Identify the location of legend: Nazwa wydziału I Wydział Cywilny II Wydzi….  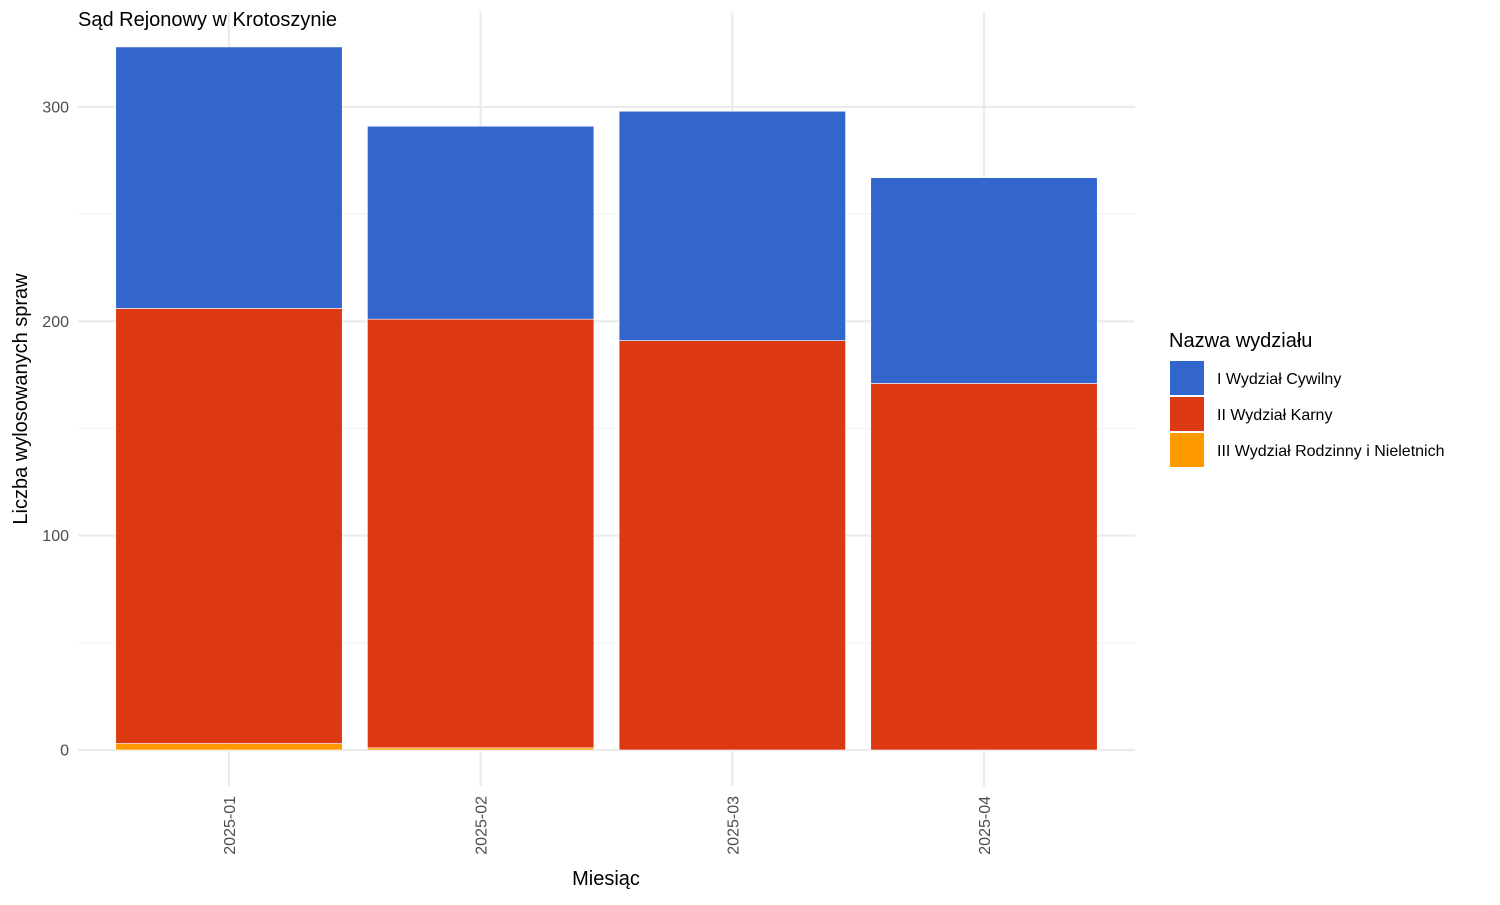
(1307, 398).